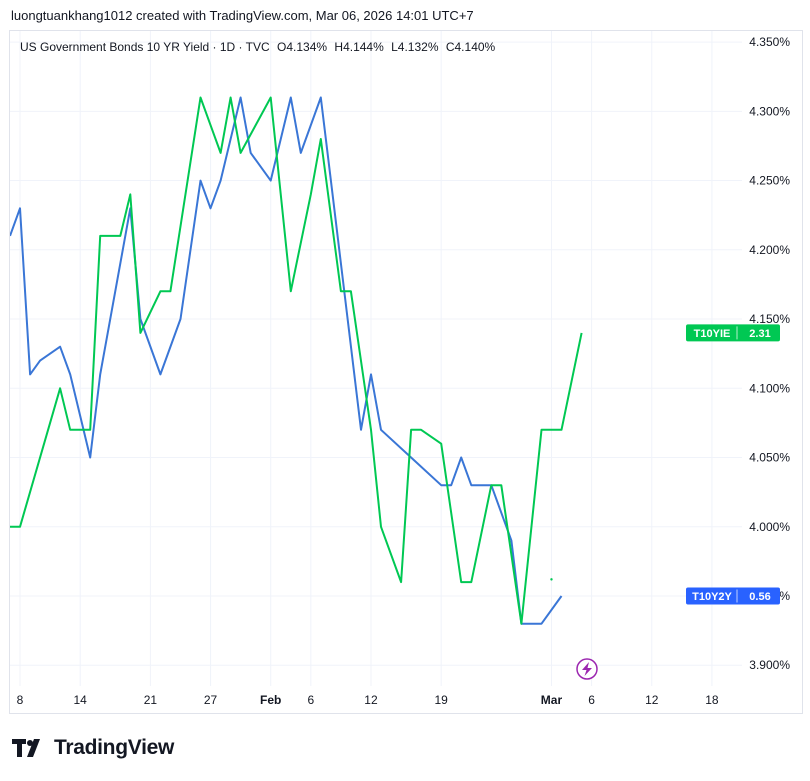 Image resolution: width=810 pixels, height=781 pixels. What do you see at coordinates (759, 334) in the screenshot?
I see `badge-last-value: 2.31` at bounding box center [759, 334].